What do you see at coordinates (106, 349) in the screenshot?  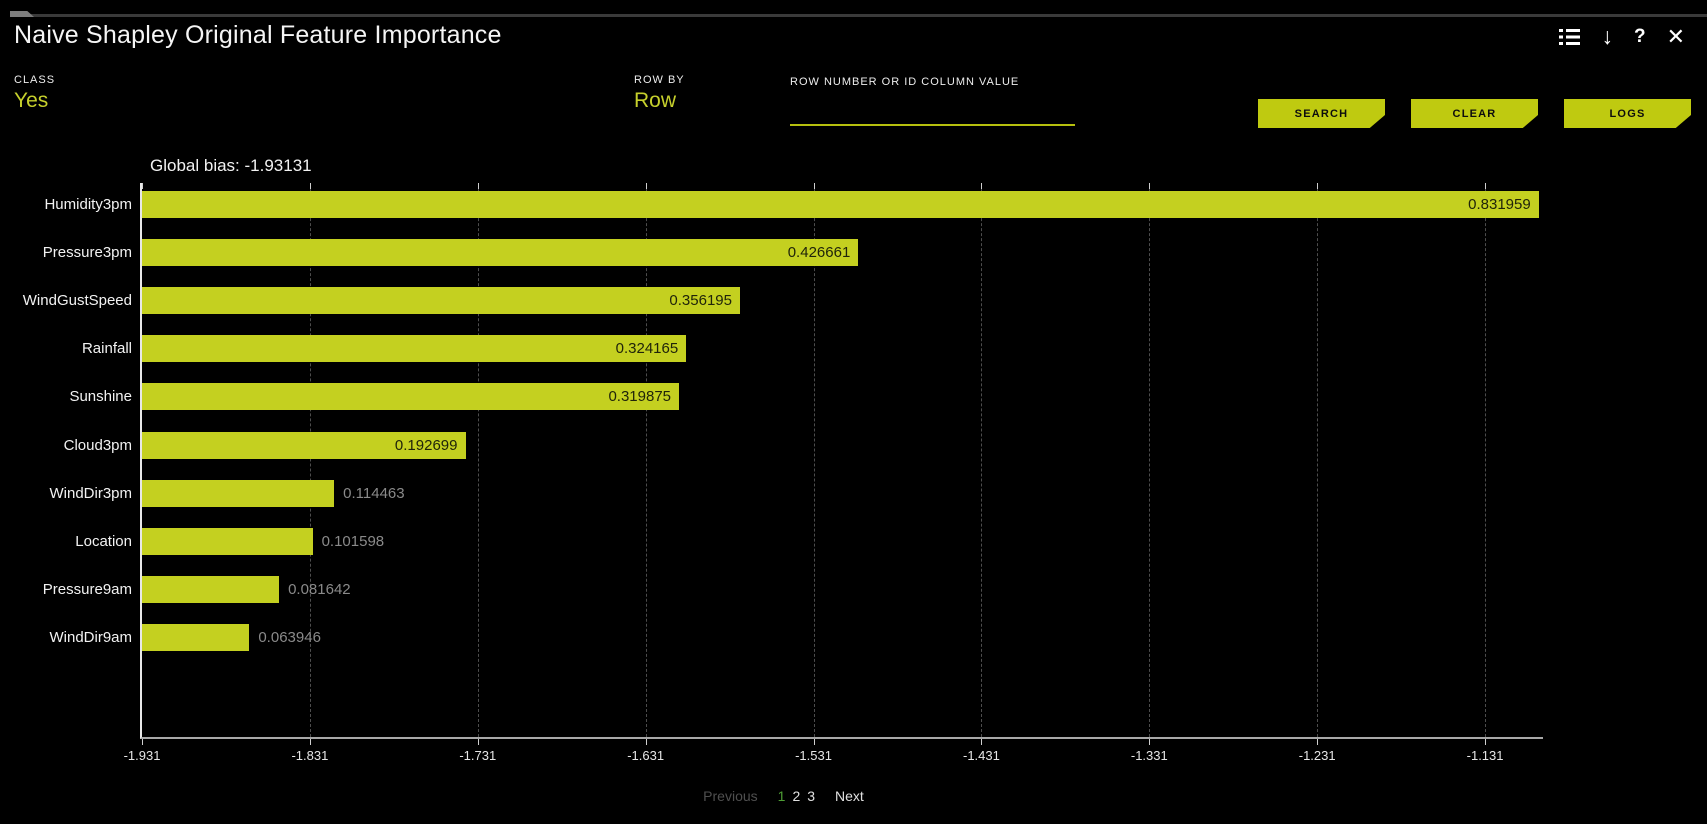 I see `bar-label: Rainfall` at bounding box center [106, 349].